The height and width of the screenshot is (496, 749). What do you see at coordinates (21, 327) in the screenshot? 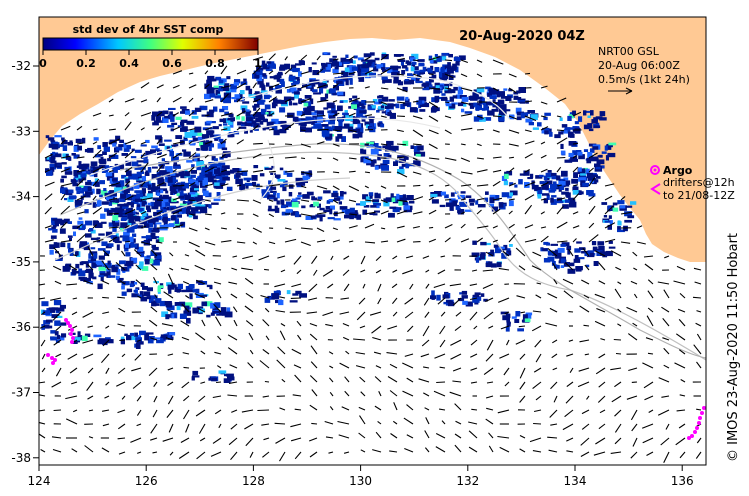
I see `y-tick-label: -36` at bounding box center [21, 327].